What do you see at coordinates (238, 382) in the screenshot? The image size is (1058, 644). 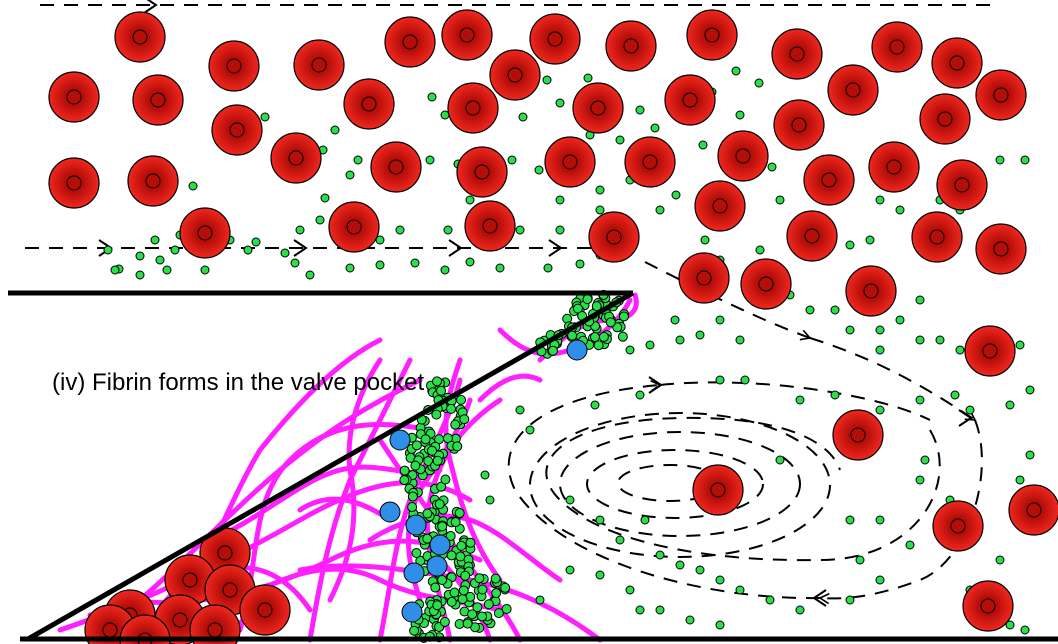 I see `caption: (iv) Fibrin forms in the valve pocket` at bounding box center [238, 382].